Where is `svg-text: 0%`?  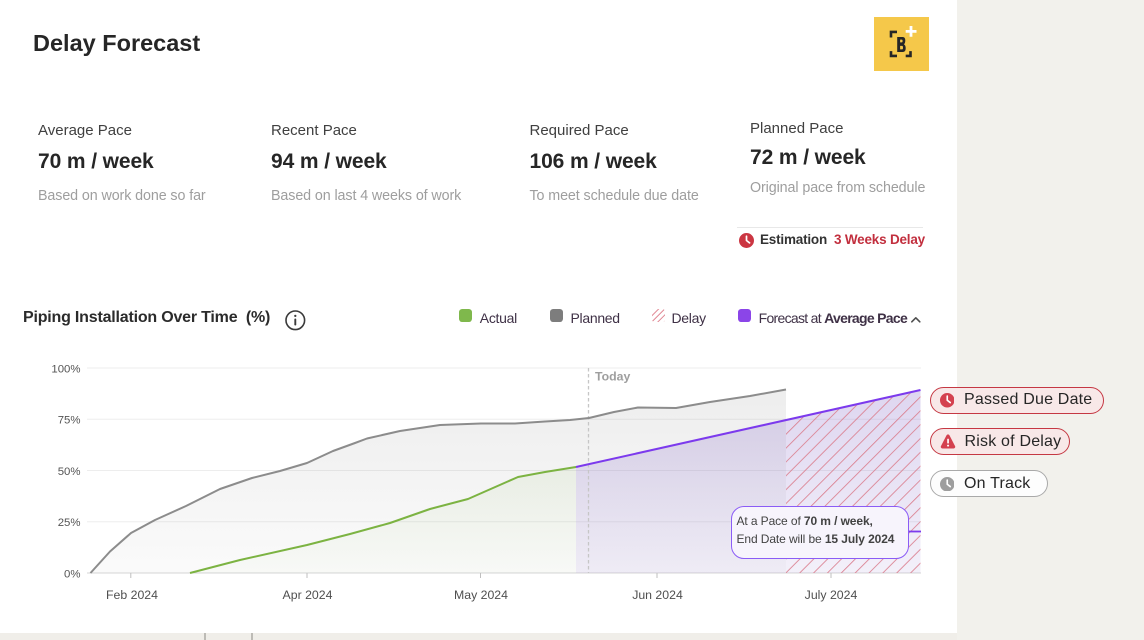
svg-text: 0% is located at coordinates (72, 574).